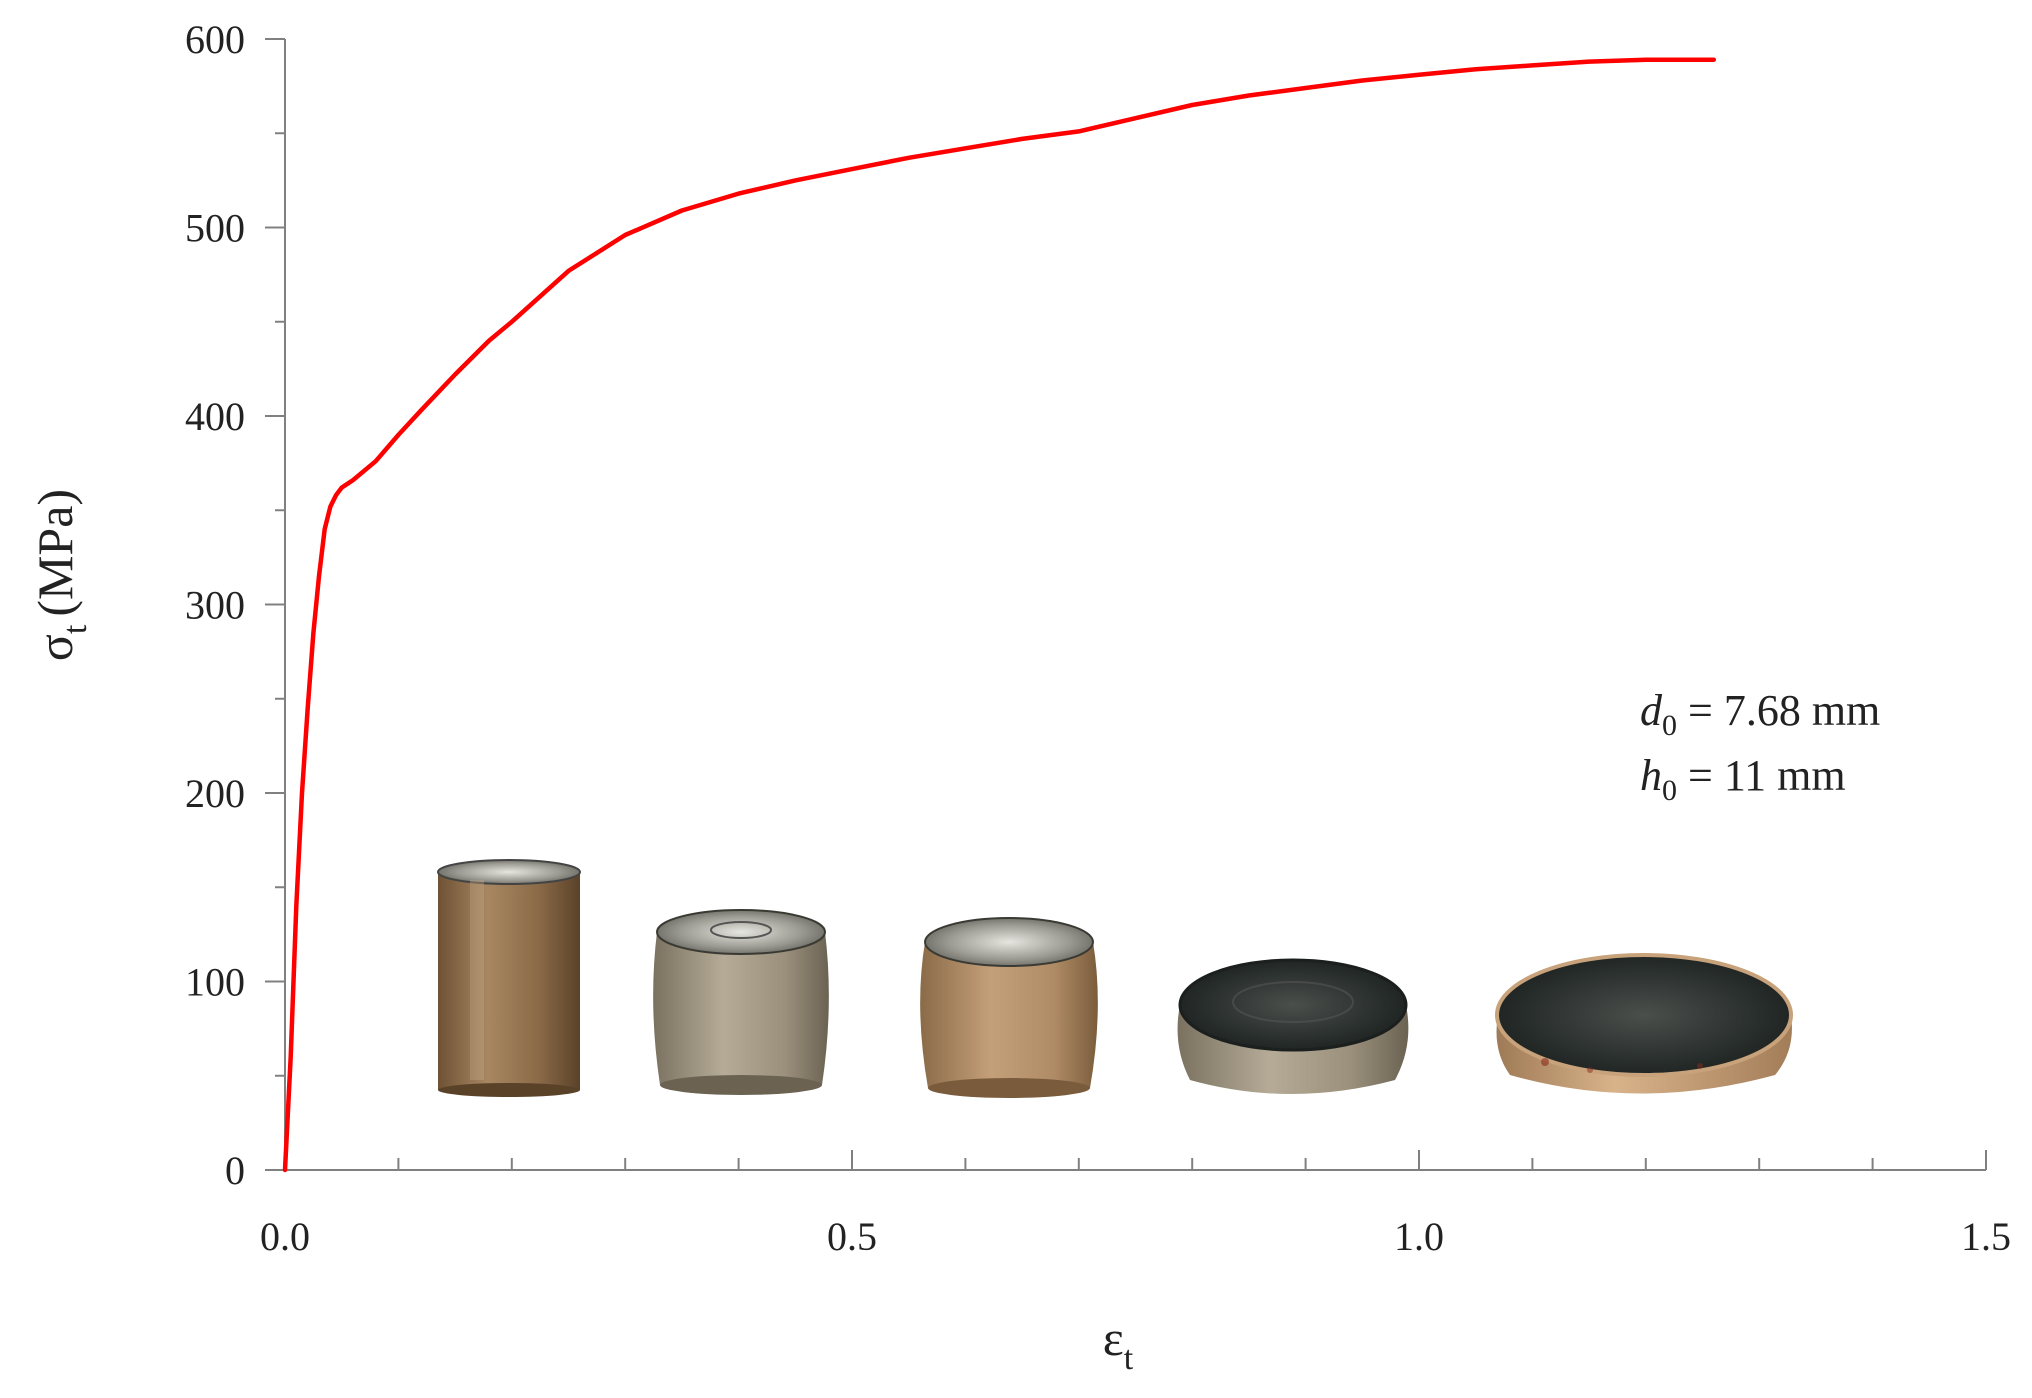  I want to click on y-tick-label: 0, so click(235, 1170).